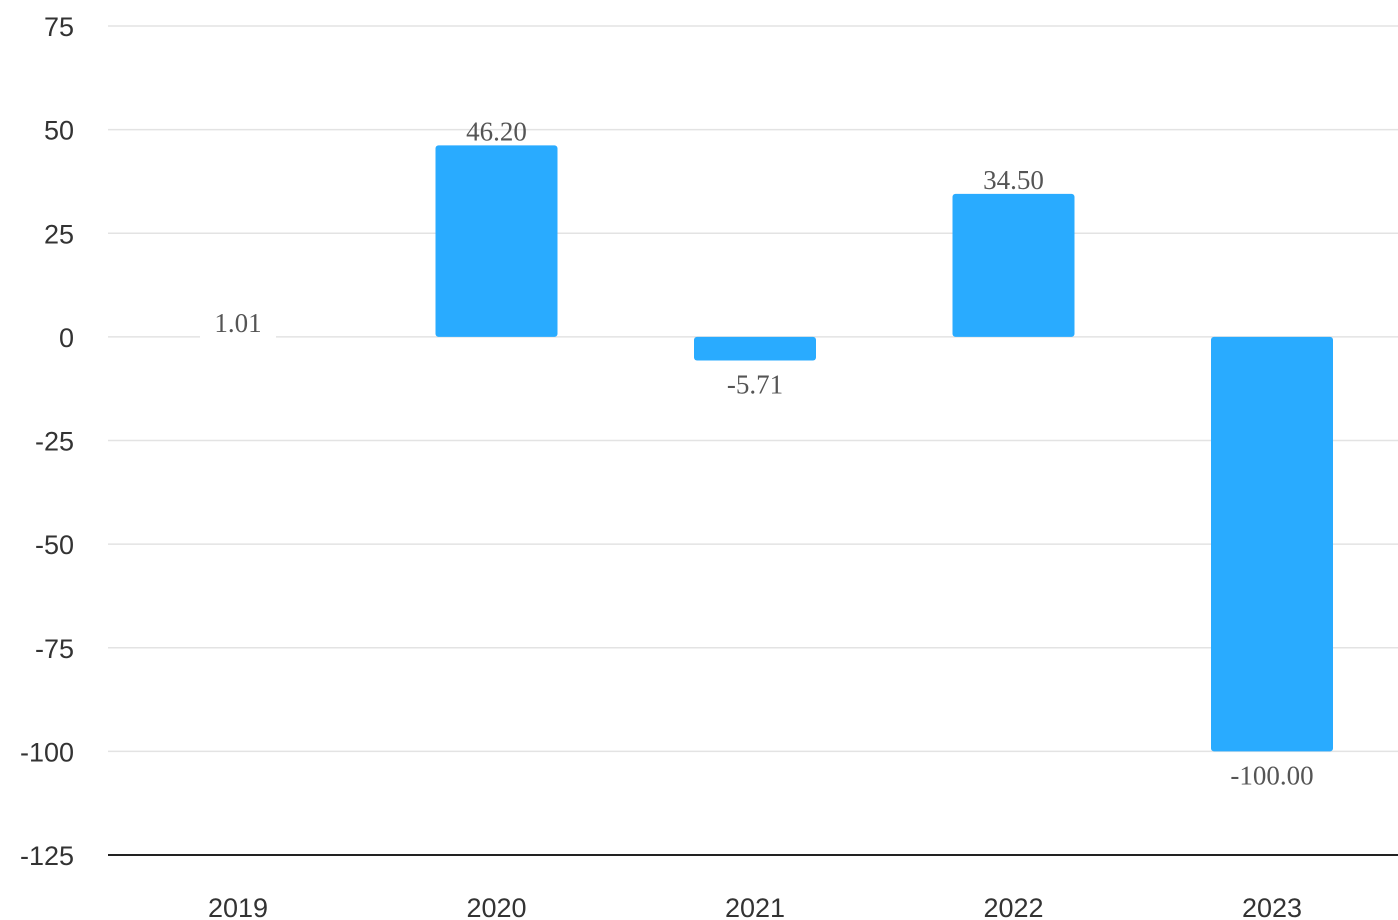 Image resolution: width=1398 pixels, height=920 pixels. Describe the element at coordinates (1272, 906) in the screenshot. I see `x-tick-label-2023: 2023` at that location.